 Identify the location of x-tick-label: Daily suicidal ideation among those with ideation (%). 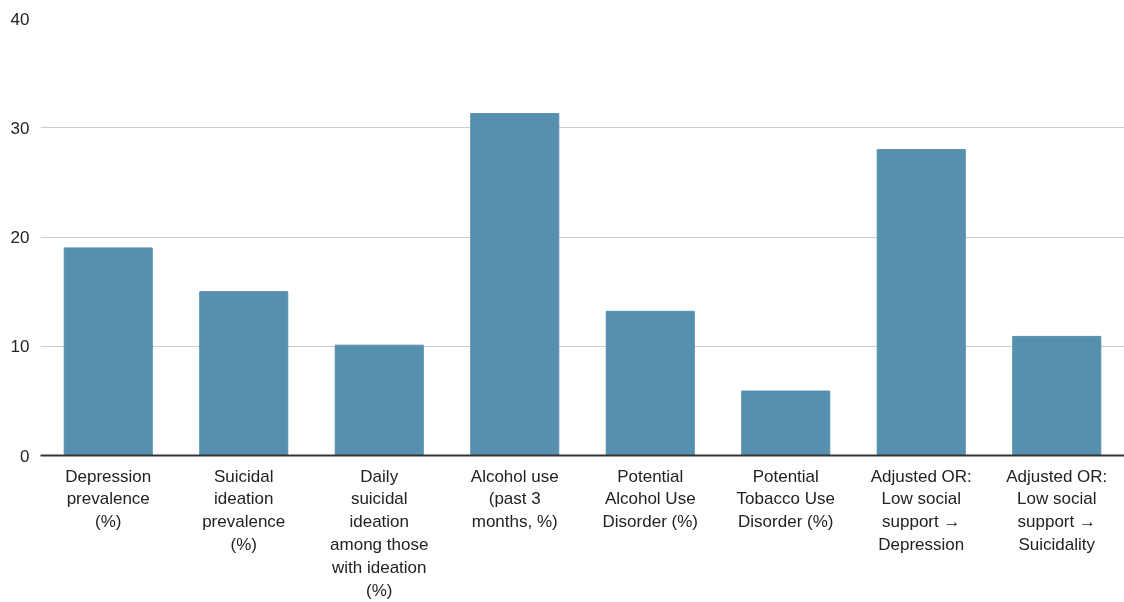
(379, 533).